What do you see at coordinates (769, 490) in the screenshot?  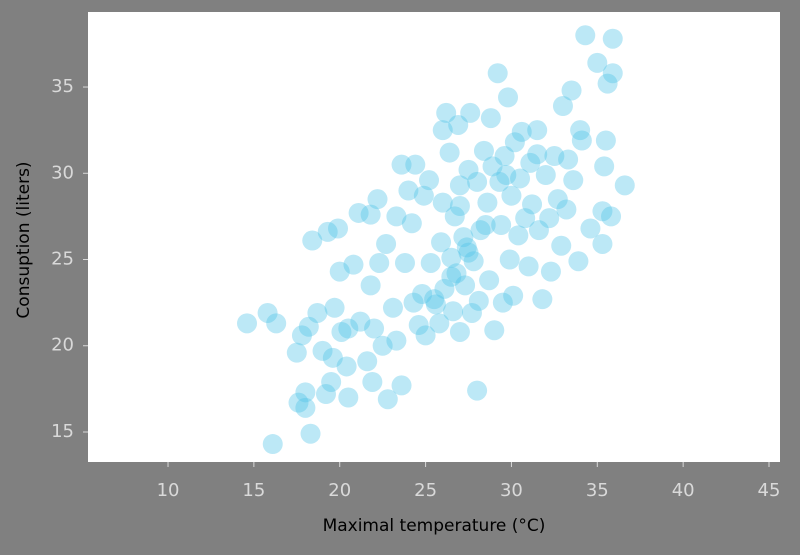 I see `x-tick-label: 45` at bounding box center [769, 490].